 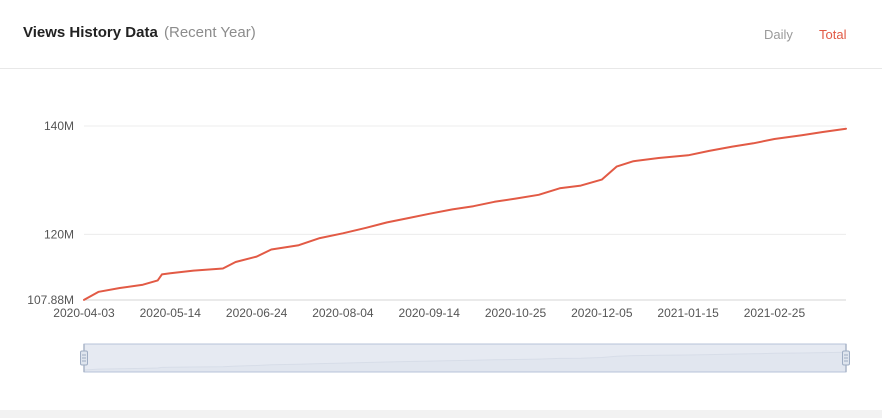 I want to click on y-tick-label: 140M, so click(x=59, y=126).